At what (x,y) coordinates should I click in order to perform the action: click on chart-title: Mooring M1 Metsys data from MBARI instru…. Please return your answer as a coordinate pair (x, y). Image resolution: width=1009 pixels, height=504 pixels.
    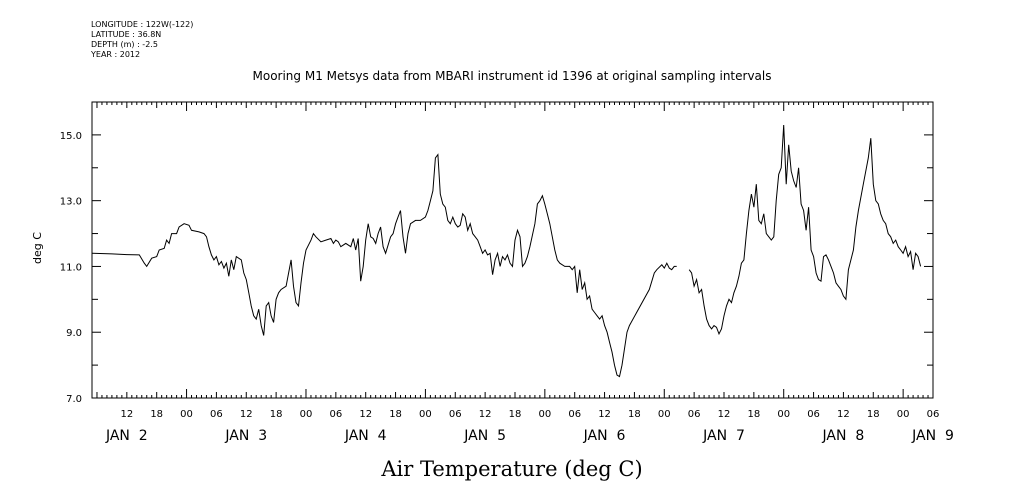
    Looking at the image, I should click on (512, 76).